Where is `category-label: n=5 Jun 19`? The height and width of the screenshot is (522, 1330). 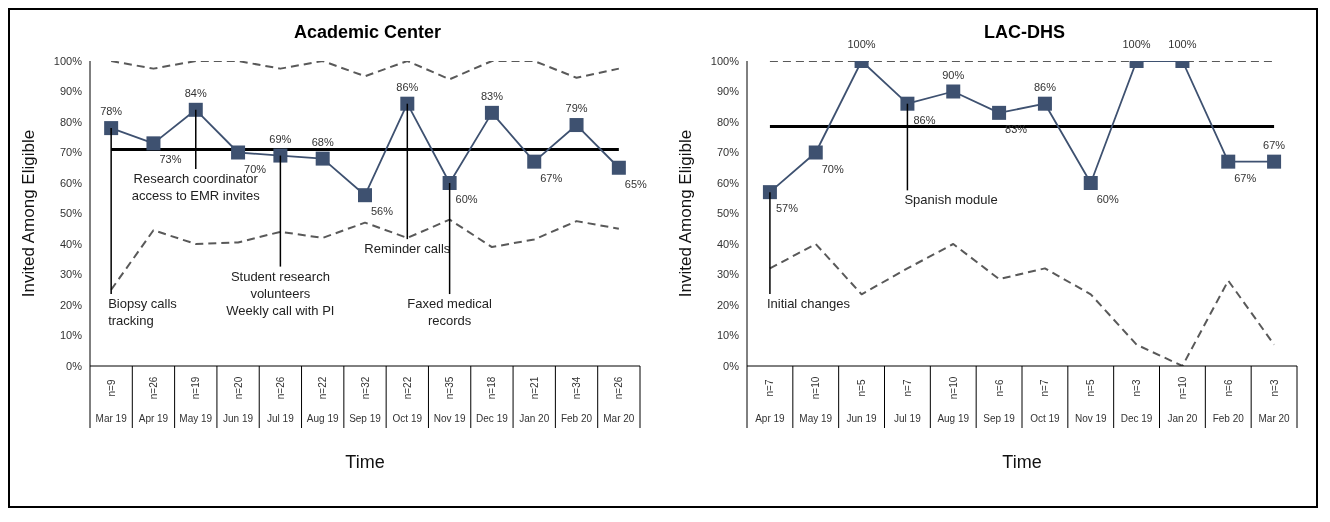
category-label: n=5 Jun 19 is located at coordinates (861, 401).